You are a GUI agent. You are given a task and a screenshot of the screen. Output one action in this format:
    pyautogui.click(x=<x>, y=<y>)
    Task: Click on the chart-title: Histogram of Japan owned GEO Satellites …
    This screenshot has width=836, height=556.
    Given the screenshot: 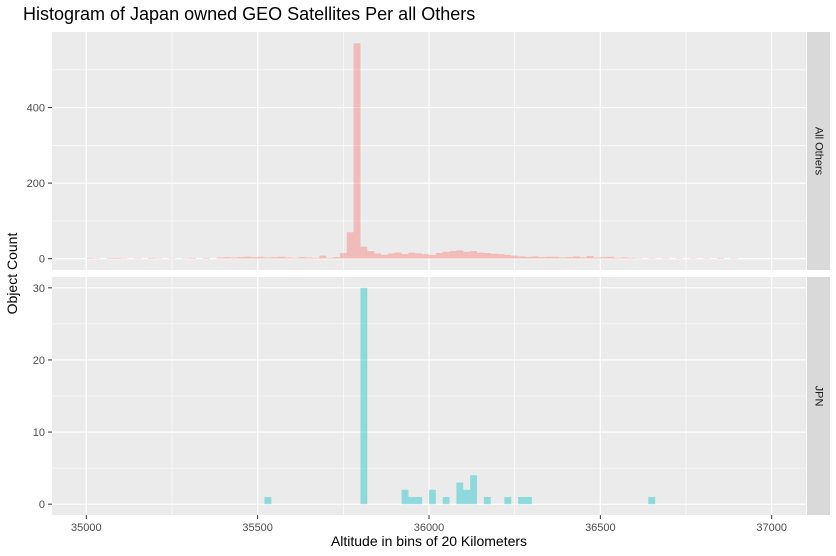 What is the action you would take?
    pyautogui.click(x=249, y=14)
    